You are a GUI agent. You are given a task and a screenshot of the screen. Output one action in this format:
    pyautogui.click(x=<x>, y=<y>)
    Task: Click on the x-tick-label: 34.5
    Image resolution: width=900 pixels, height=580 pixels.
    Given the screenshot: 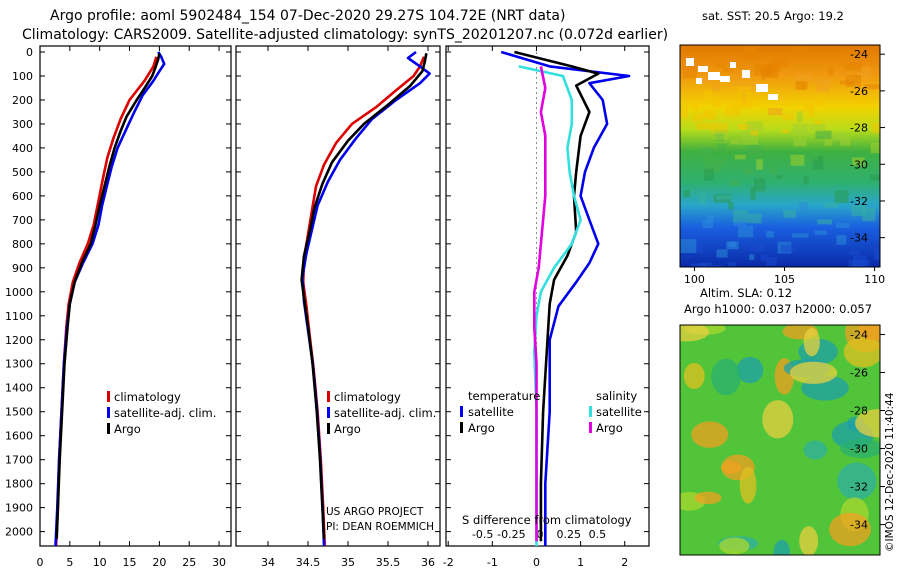 What is the action you would take?
    pyautogui.click(x=308, y=562)
    